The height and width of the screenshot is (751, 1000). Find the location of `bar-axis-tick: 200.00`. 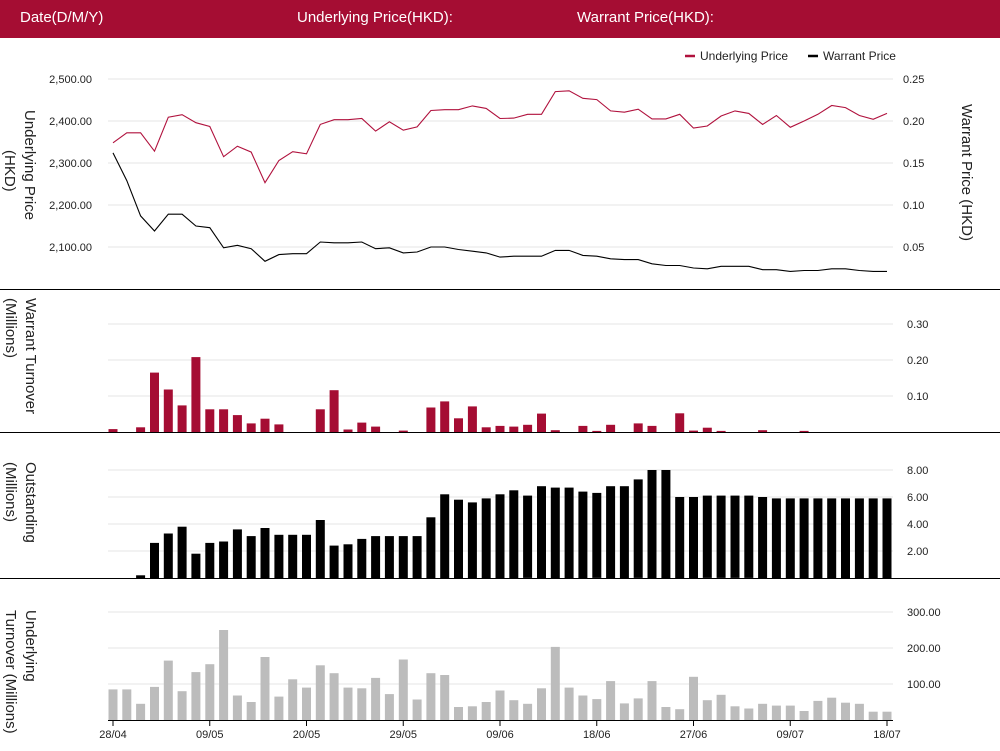

bar-axis-tick: 200.00 is located at coordinates (924, 649).